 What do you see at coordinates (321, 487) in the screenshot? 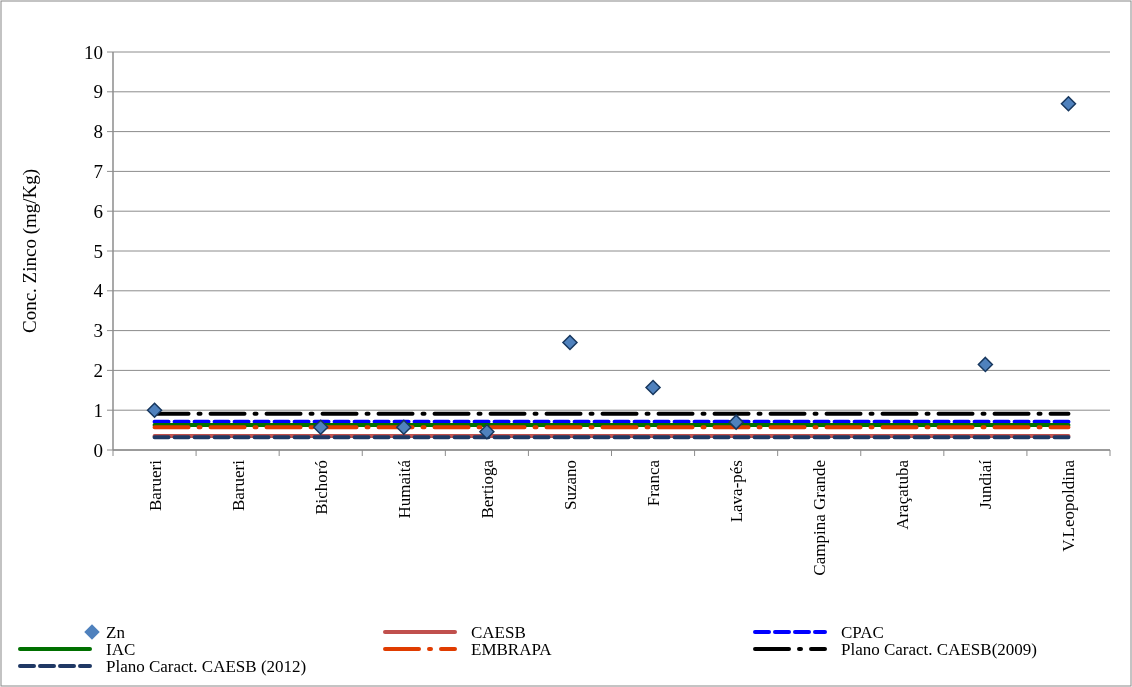
I see `x-tick-label: Bichoró` at bounding box center [321, 487].